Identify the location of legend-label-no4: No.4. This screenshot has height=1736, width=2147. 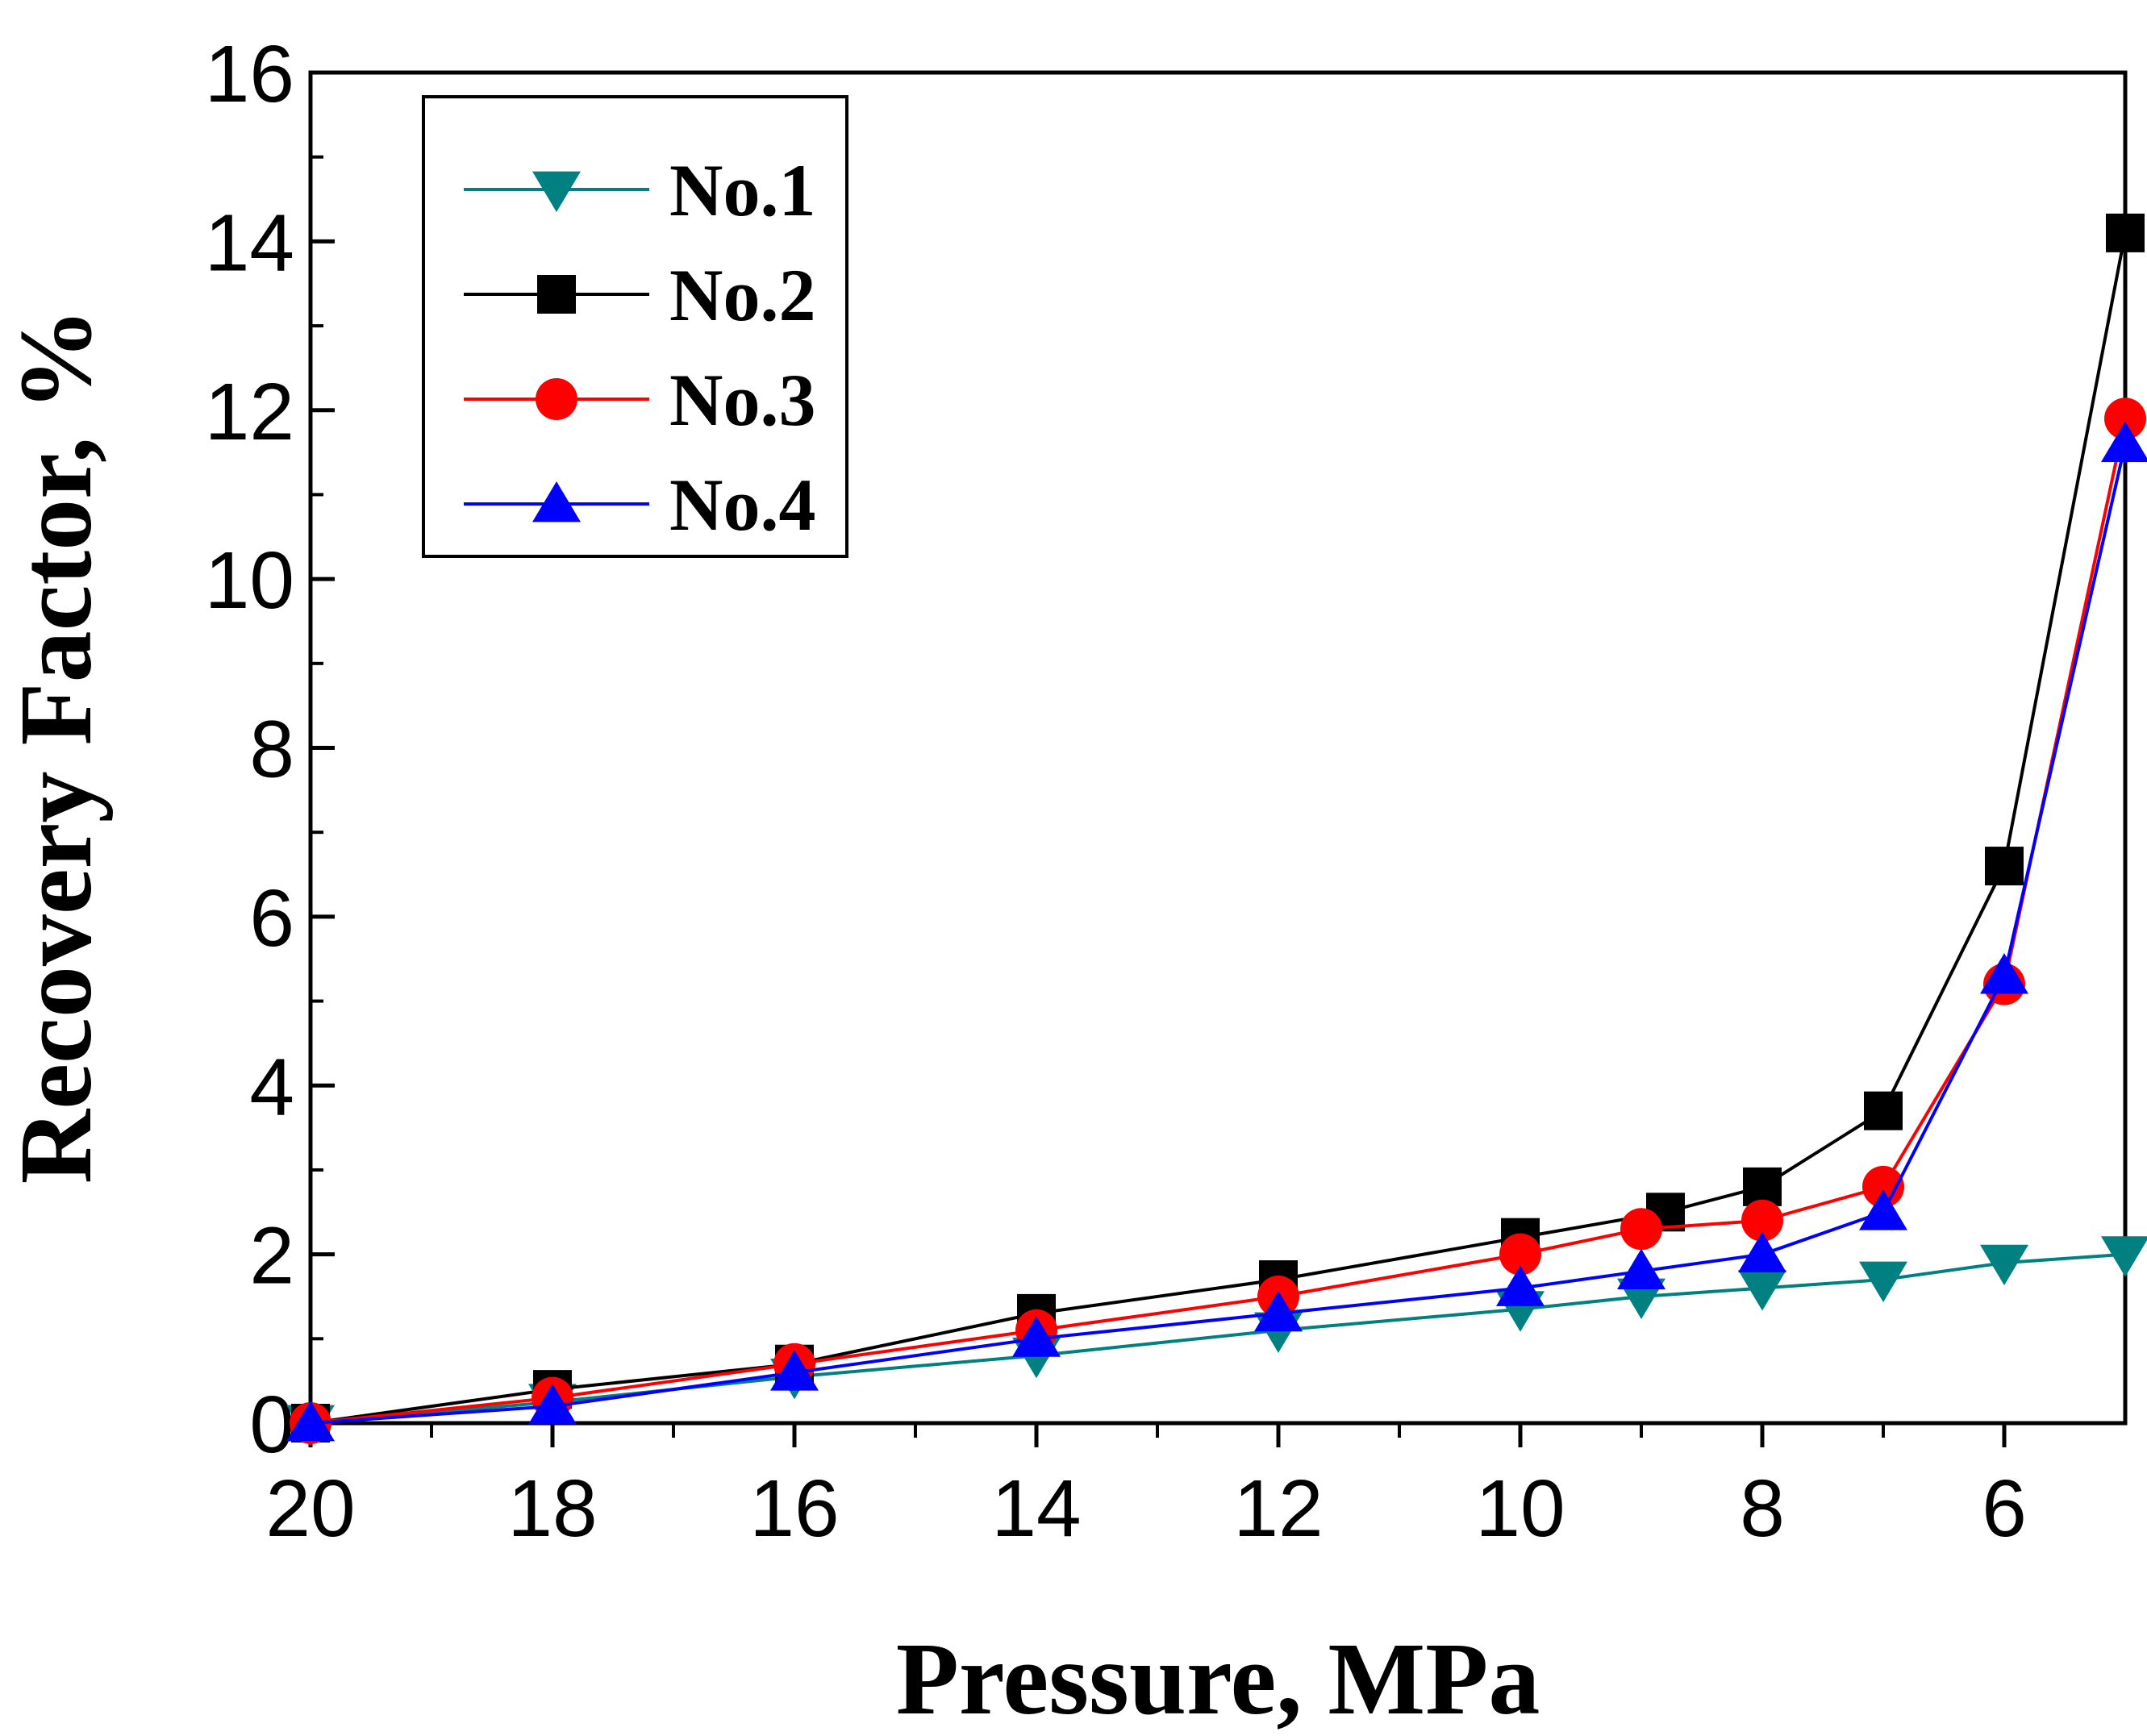
(742, 505).